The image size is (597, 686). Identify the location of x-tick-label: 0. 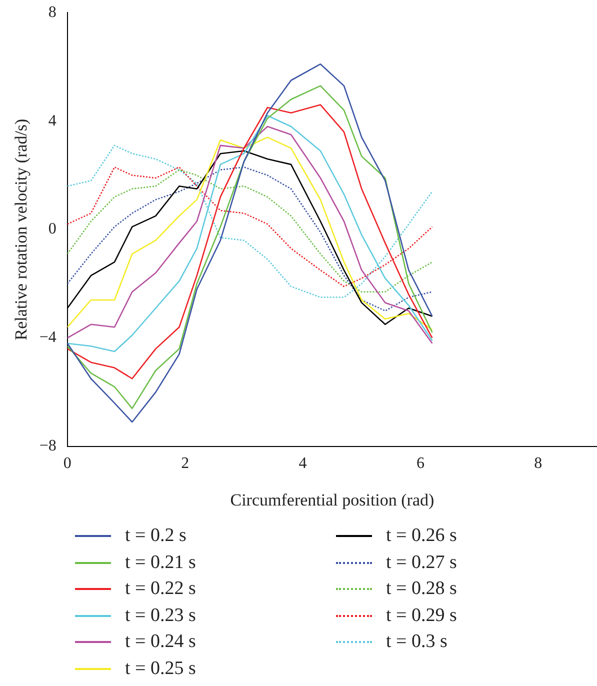
(67, 463).